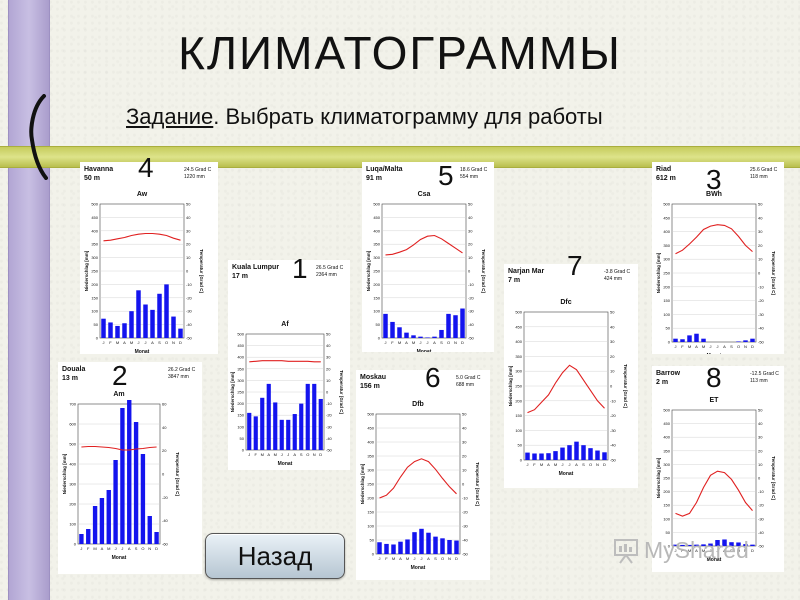 The image size is (800, 600). I want to click on y2-axis-title: Temperatur [Grad C], so click(773, 273).